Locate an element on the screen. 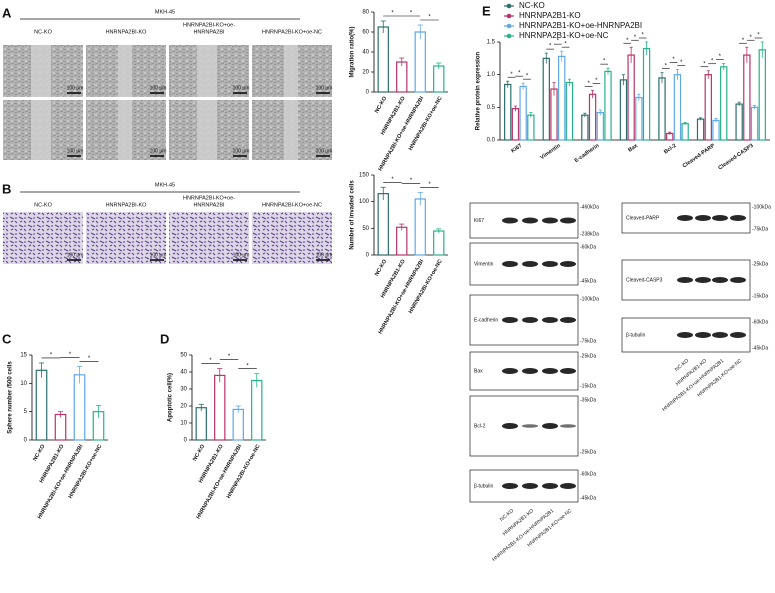 This screenshot has height=593, width=775. blot-label: Vimentin is located at coordinates (484, 264).